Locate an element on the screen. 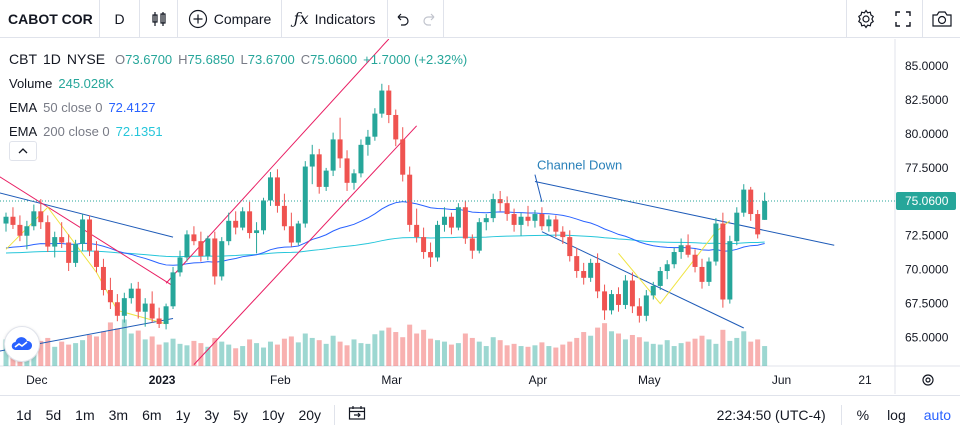  time-tick-label: 2023 is located at coordinates (162, 380).